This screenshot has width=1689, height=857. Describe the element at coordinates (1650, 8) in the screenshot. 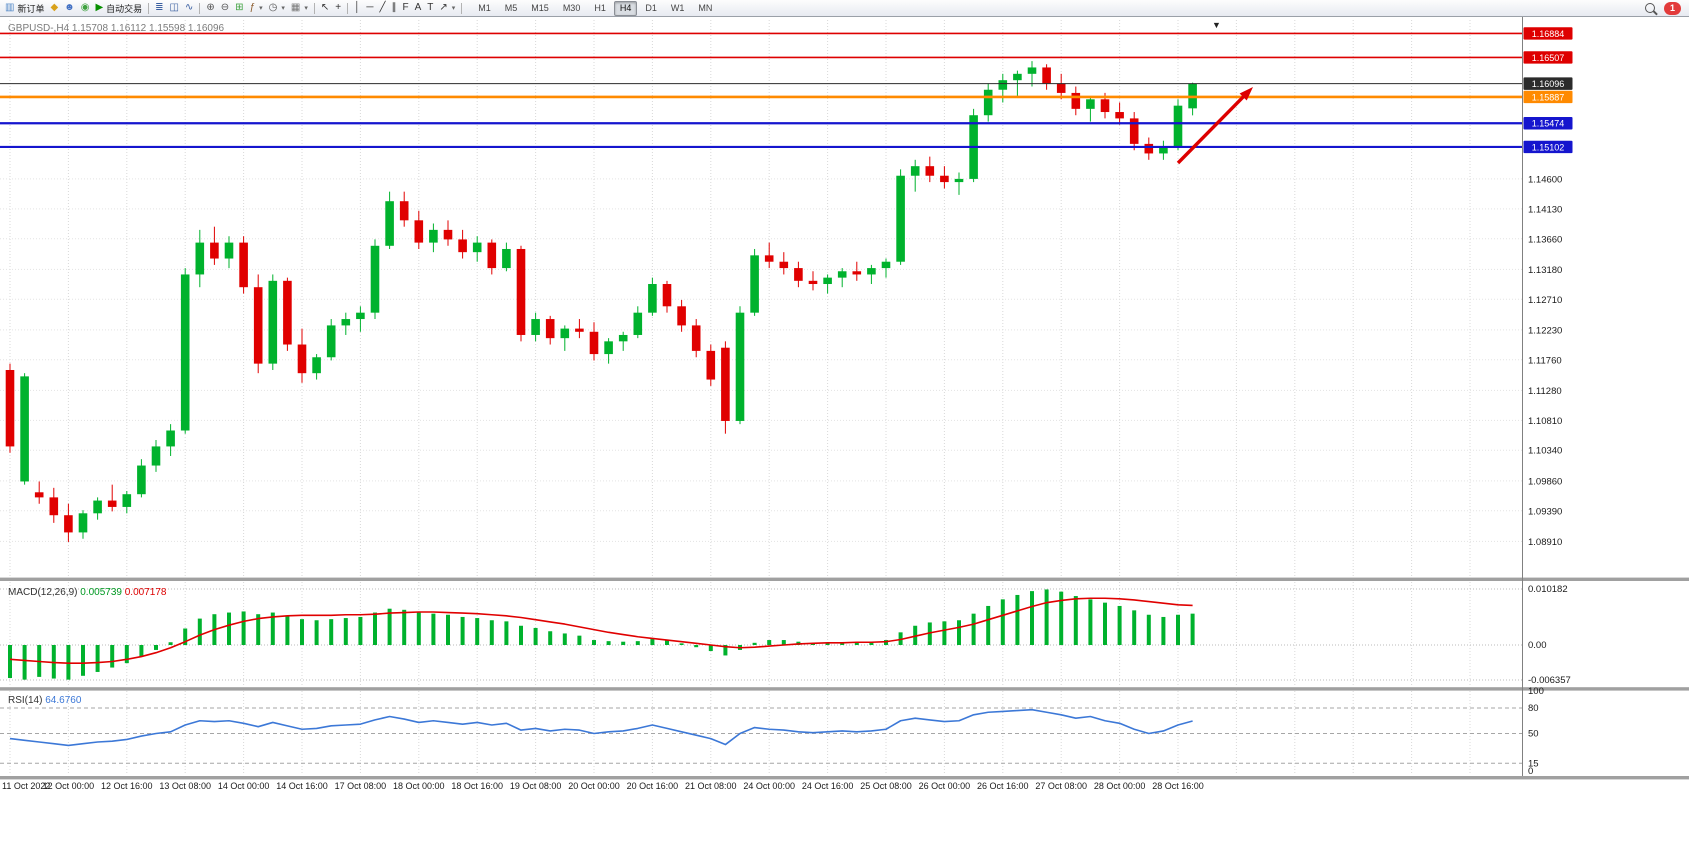

I see `search-icon` at that location.